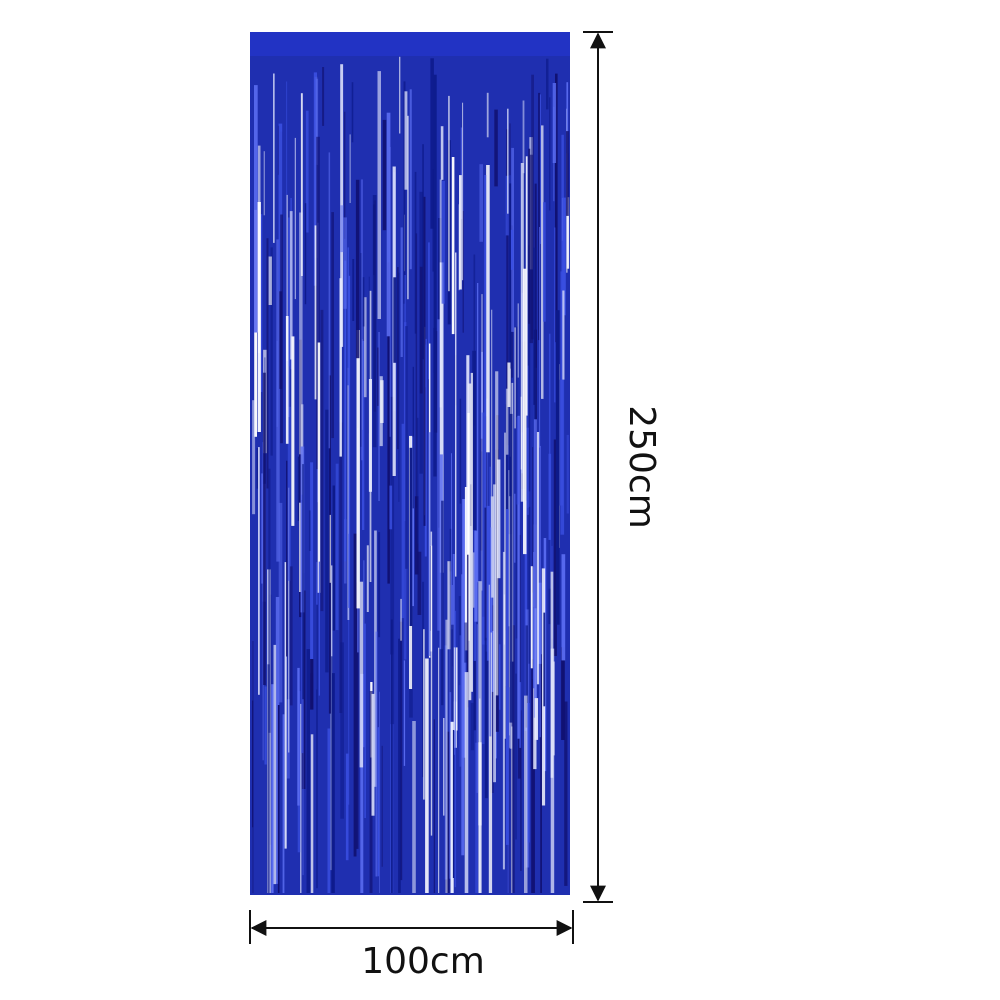 This screenshot has height=1000, width=1000. Describe the element at coordinates (410, 44) in the screenshot. I see `curtain-top-band` at that location.